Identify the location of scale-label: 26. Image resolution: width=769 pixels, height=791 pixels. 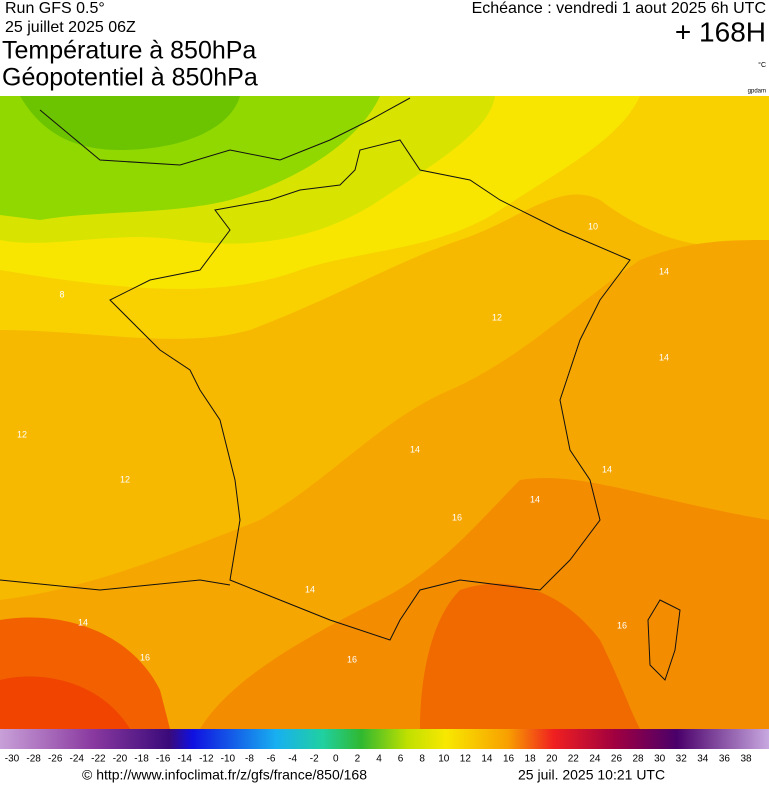
(617, 759).